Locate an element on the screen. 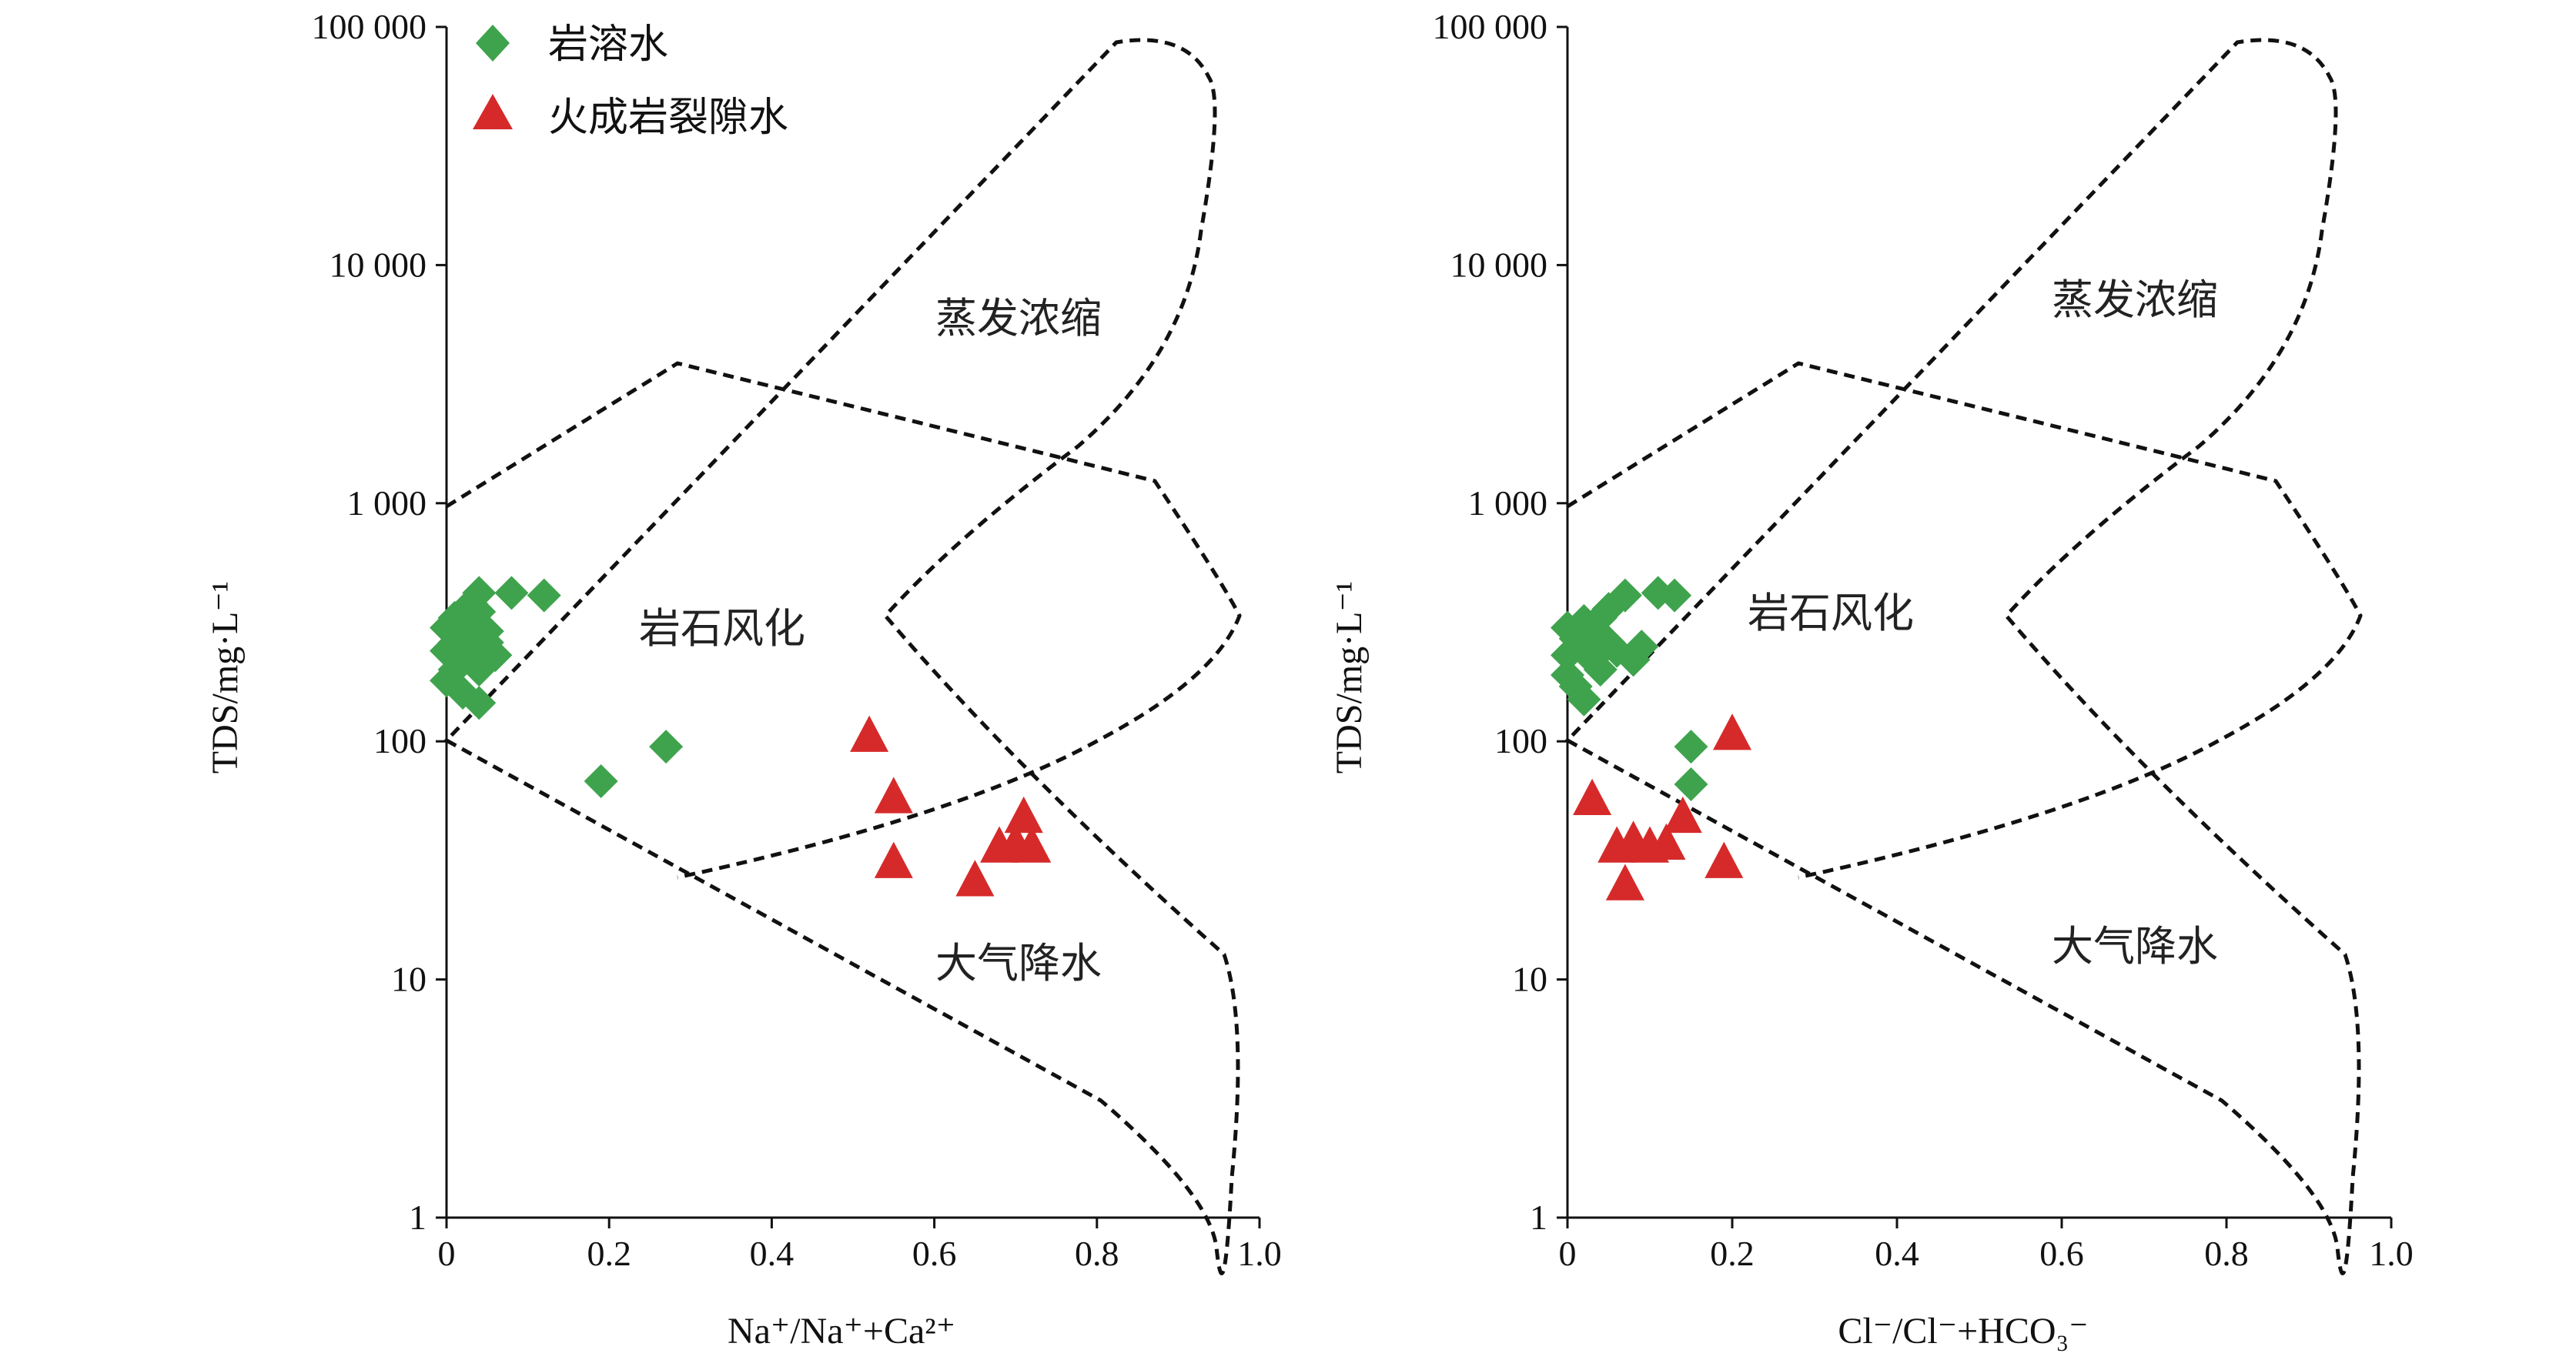 The image size is (2576, 1360). legend-label-karst: 岩溶水 is located at coordinates (608, 45).